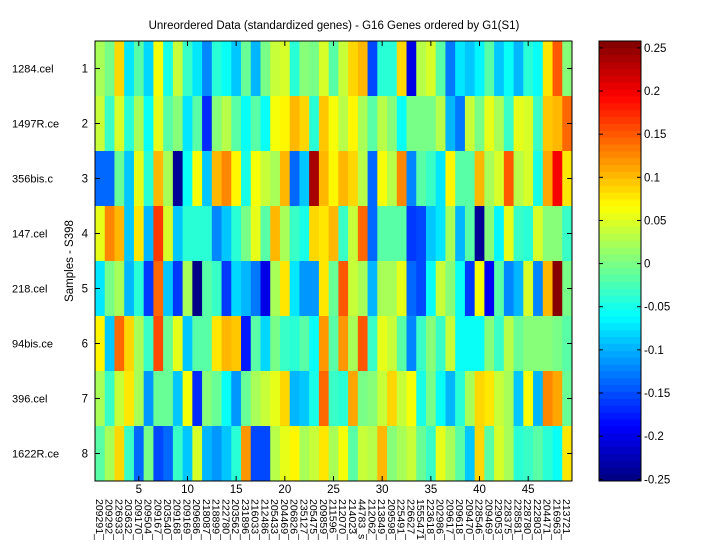 The height and width of the screenshot is (545, 720). What do you see at coordinates (657, 308) in the screenshot?
I see `colorbar-tick-label: -0.05` at bounding box center [657, 308].